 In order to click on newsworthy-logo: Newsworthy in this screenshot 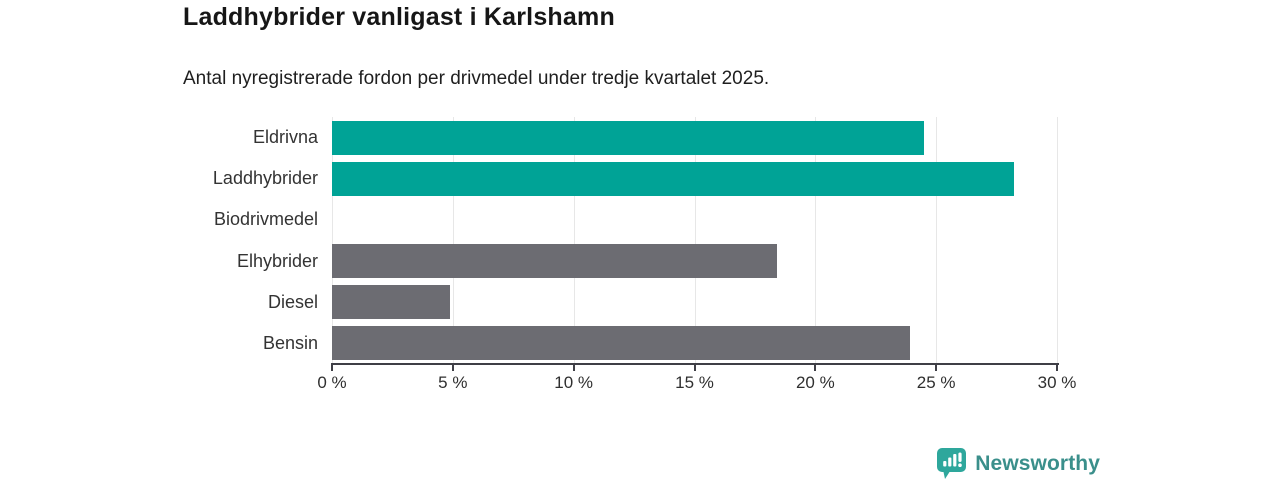, I will do `click(1018, 463)`.